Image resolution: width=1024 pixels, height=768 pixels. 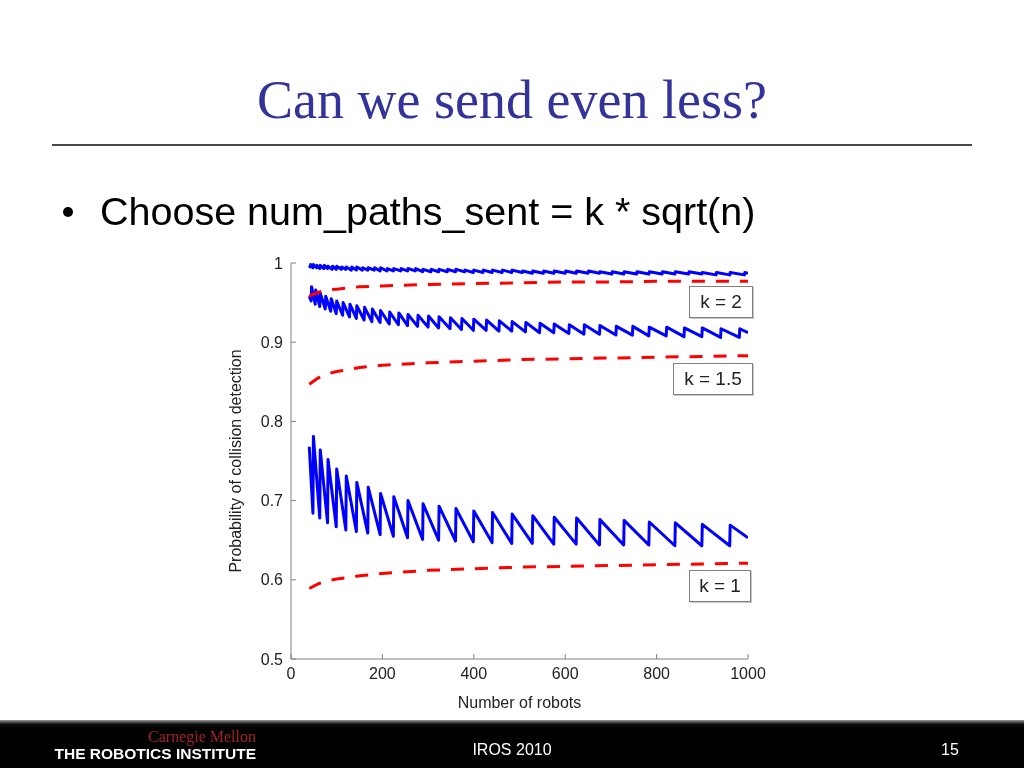 I want to click on x-tick-label: 400, so click(x=474, y=674).